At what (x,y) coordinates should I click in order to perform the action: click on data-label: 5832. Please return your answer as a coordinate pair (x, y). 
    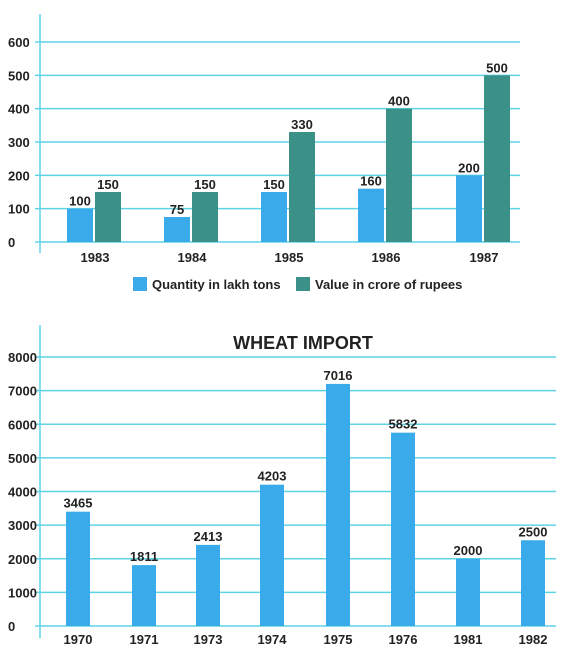
    Looking at the image, I should click on (403, 424).